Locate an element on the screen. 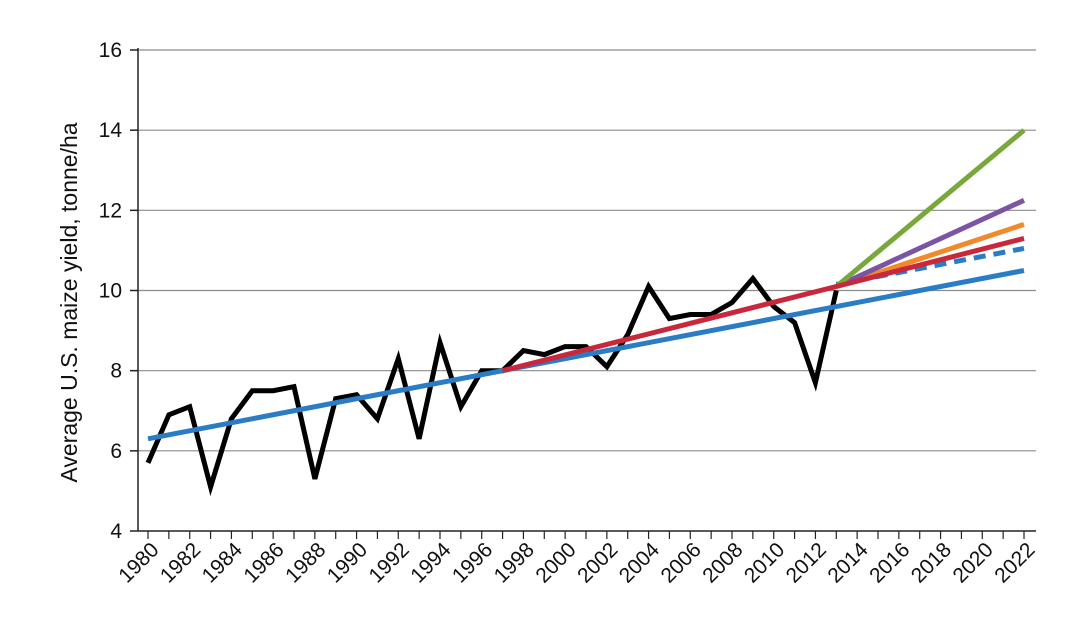 The height and width of the screenshot is (630, 1086). y-tick-label: 16 is located at coordinates (110, 50).